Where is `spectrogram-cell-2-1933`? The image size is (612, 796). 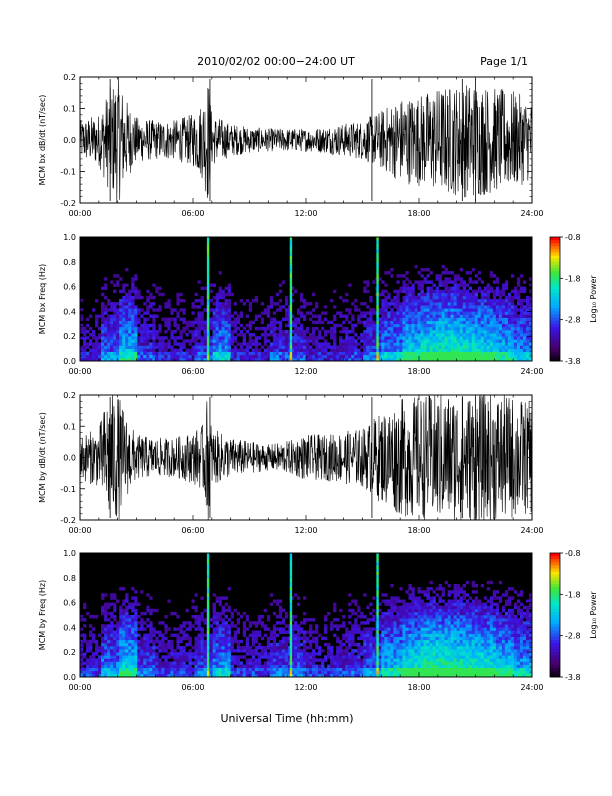
spectrogram-cell-2-1933 is located at coordinates (434, 319).